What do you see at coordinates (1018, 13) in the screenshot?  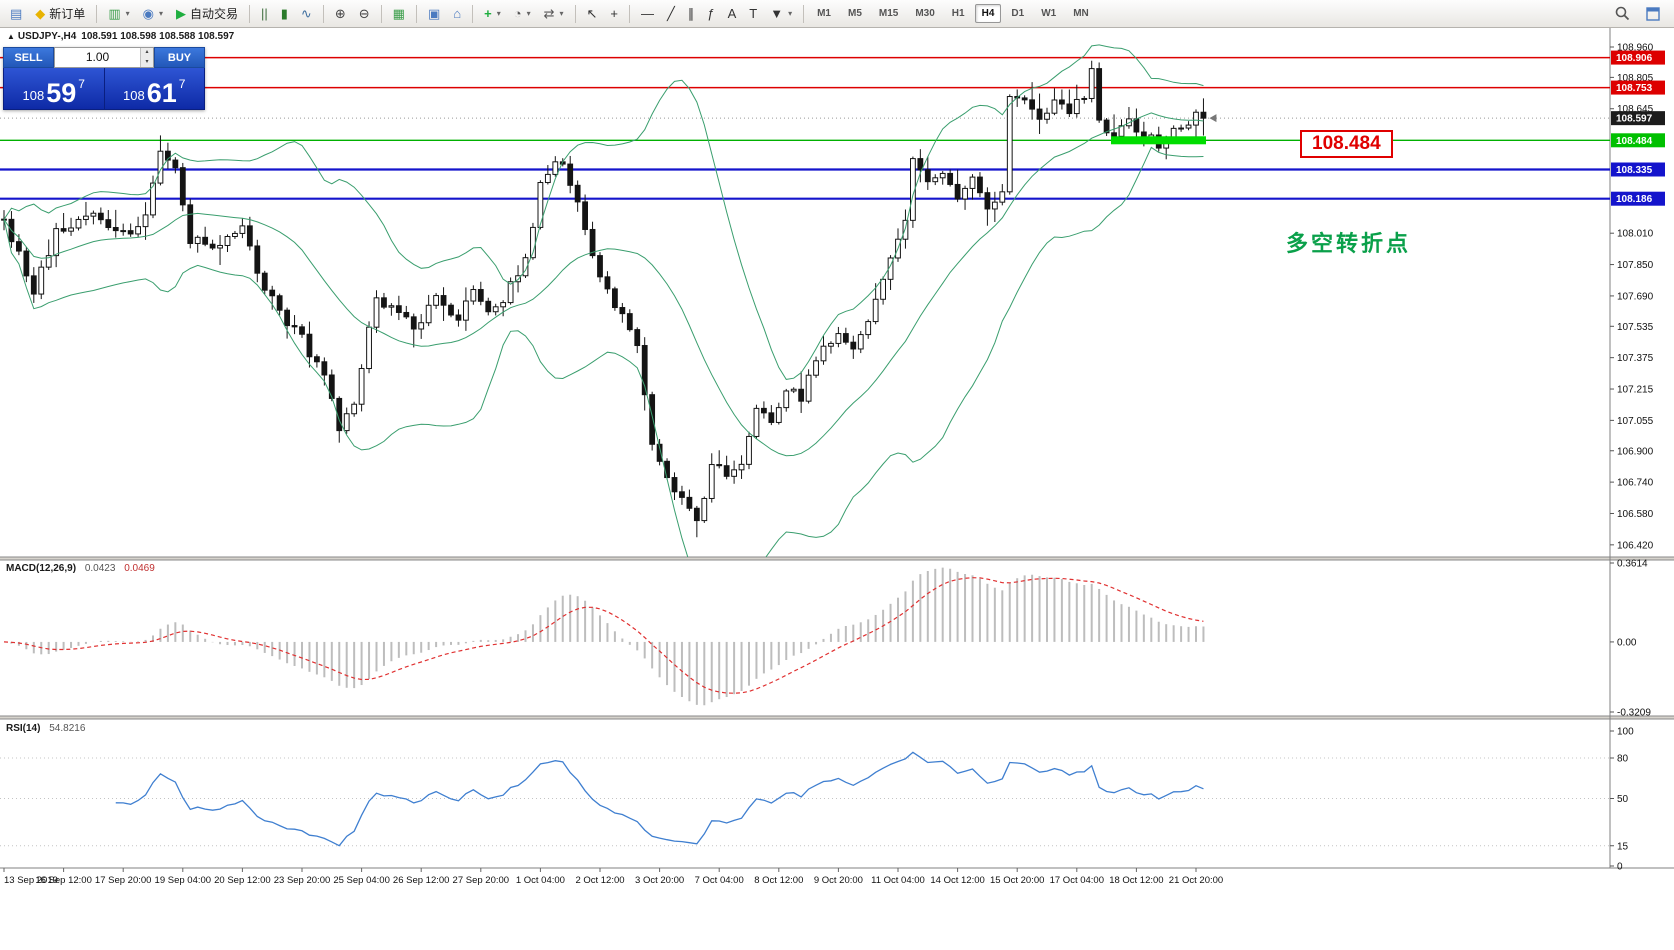 I see `timeframe-d1-button: D1` at bounding box center [1018, 13].